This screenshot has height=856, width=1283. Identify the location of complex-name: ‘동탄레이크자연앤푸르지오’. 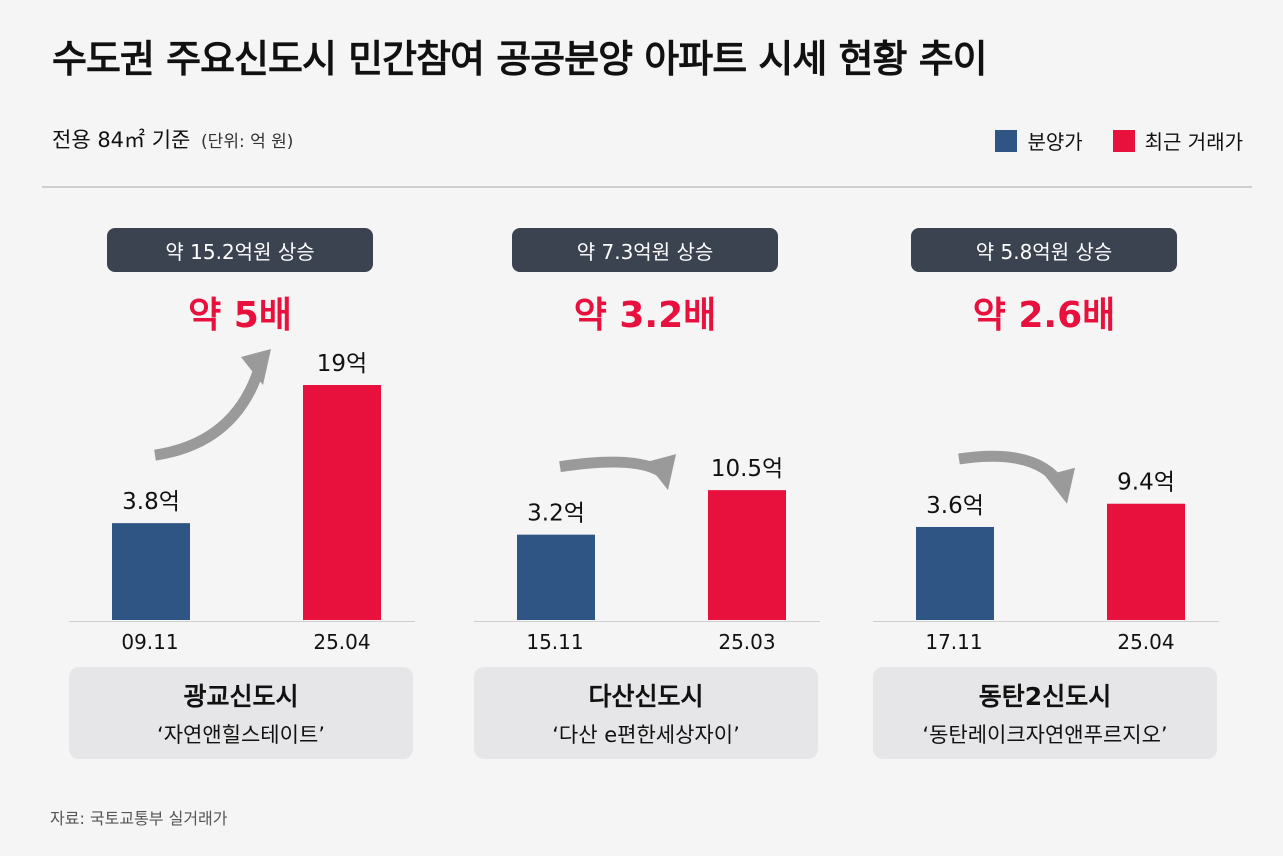
(1045, 735).